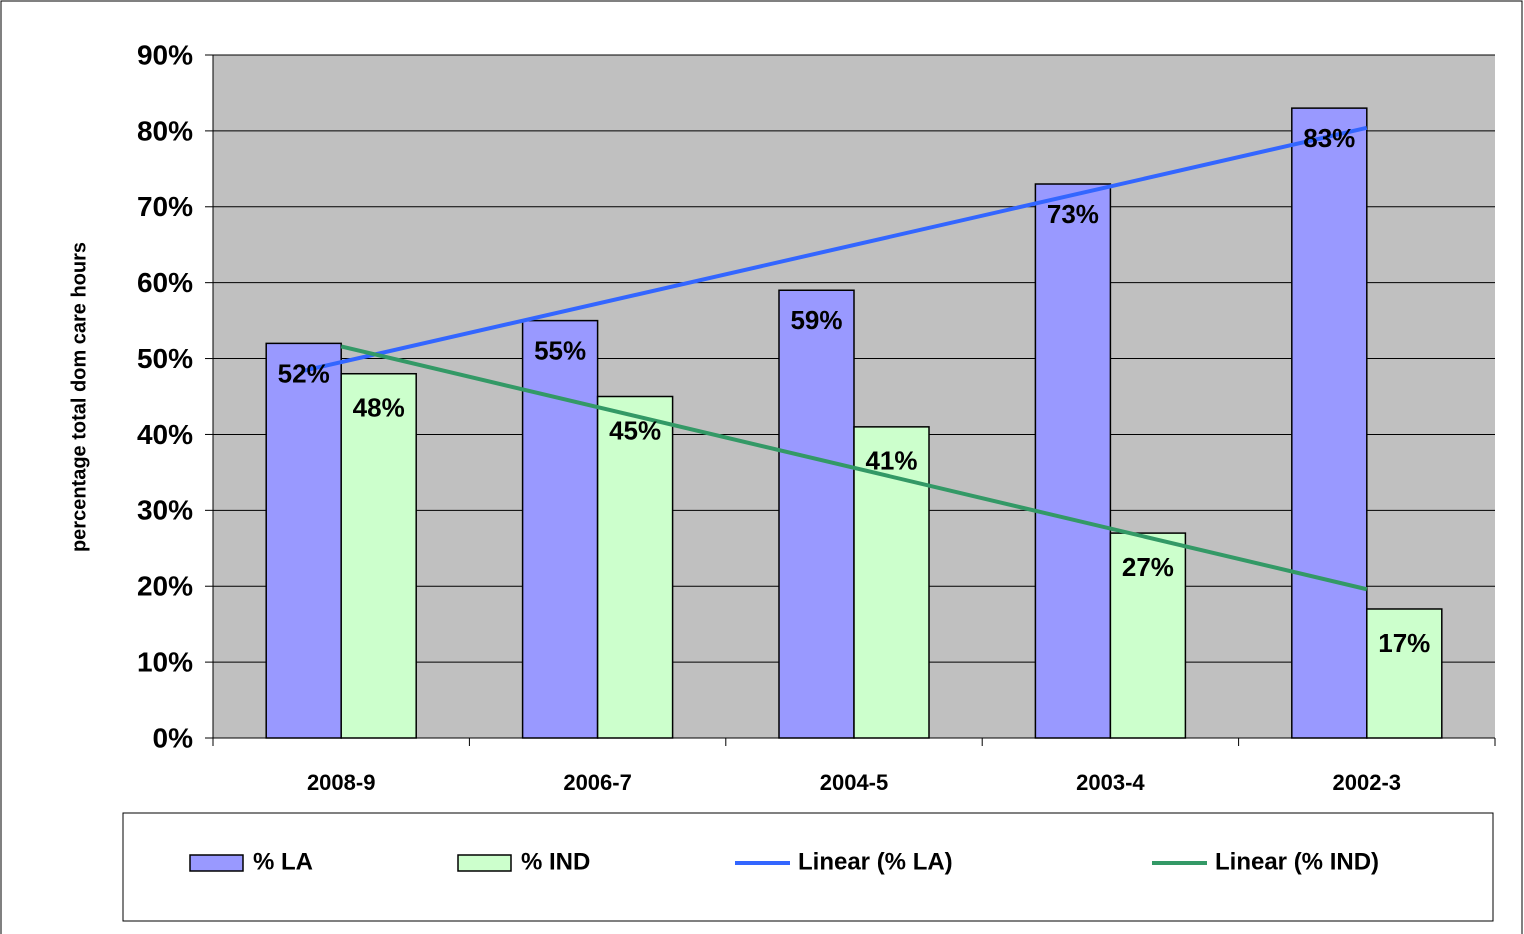 This screenshot has width=1524, height=934. Describe the element at coordinates (635, 430) in the screenshot. I see `data-label: 45%` at that location.